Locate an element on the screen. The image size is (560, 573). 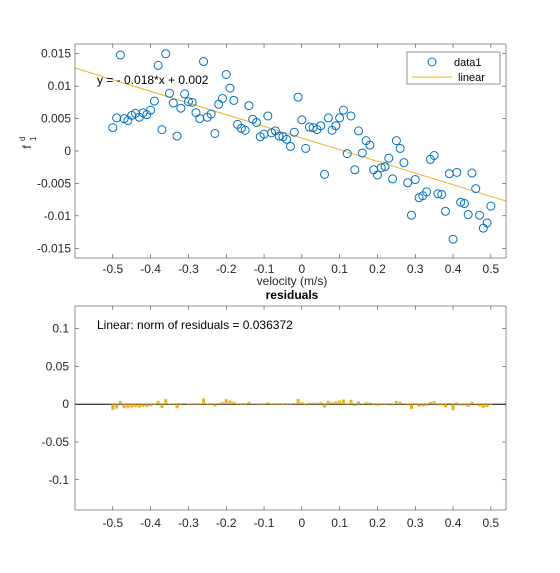
x-tick-label: -0.2 is located at coordinates (226, 269).